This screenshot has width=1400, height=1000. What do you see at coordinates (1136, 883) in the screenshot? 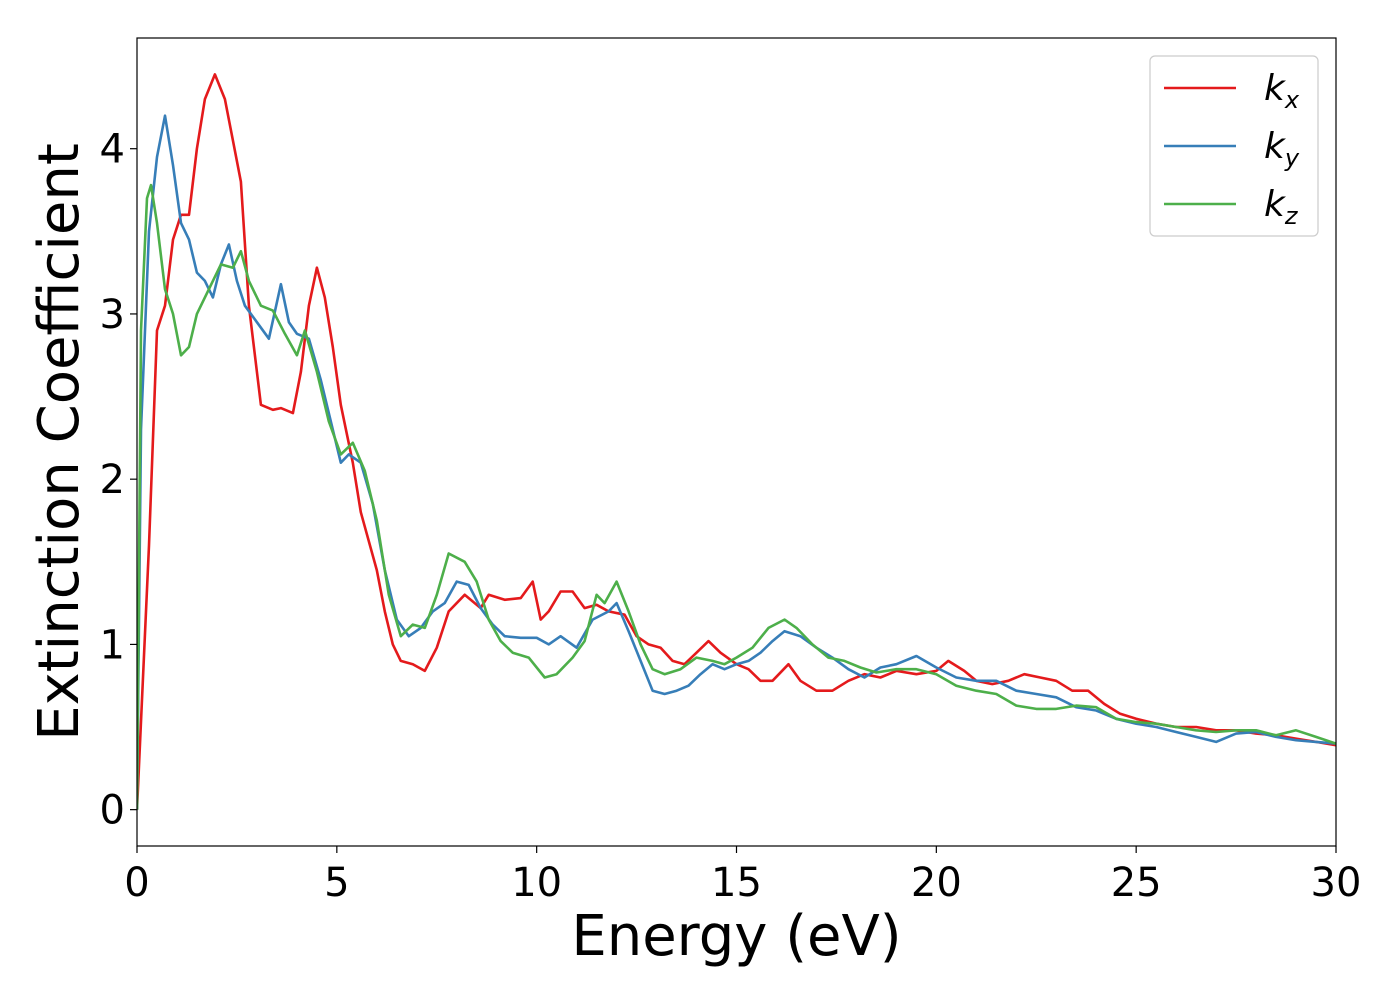
I see `x-tick-label: 25` at bounding box center [1136, 883].